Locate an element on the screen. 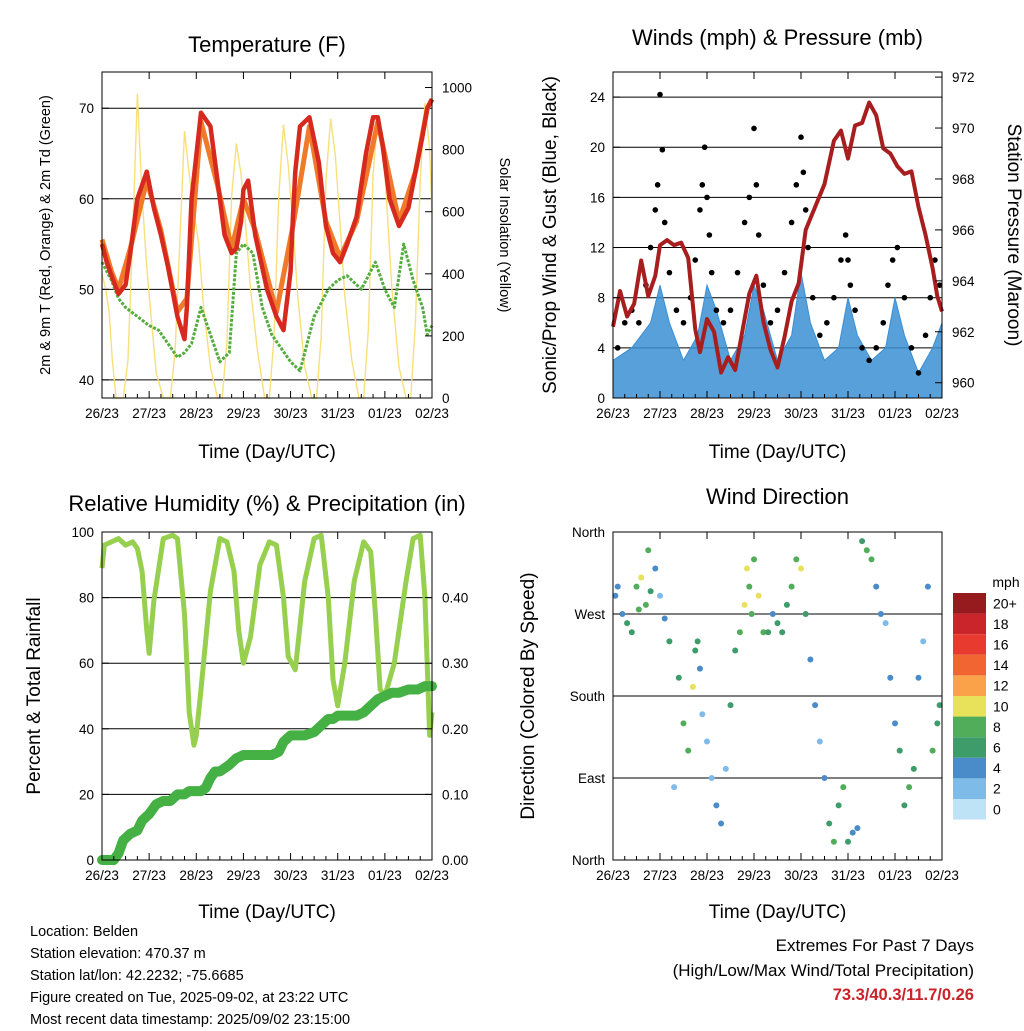  extremes-values: 73.3/40.3/11.7/0.26 is located at coordinates (903, 995).